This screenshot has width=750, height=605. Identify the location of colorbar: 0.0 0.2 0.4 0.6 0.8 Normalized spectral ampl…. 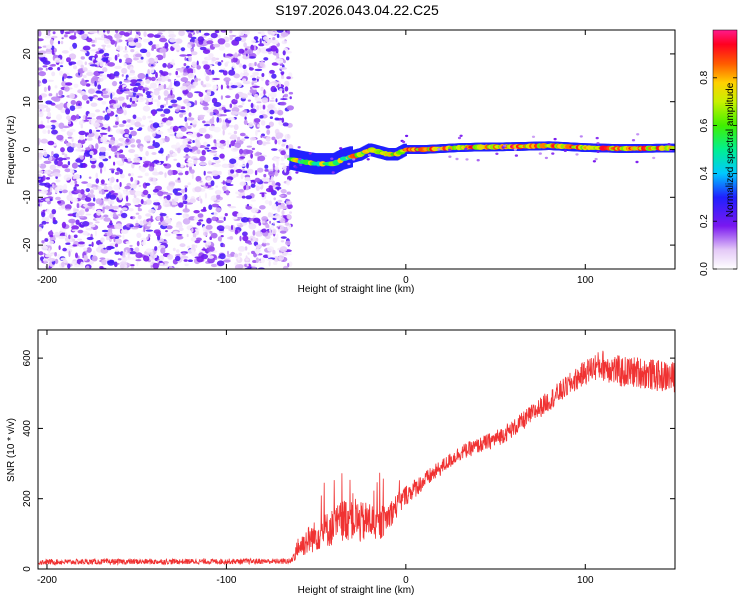
(718, 152).